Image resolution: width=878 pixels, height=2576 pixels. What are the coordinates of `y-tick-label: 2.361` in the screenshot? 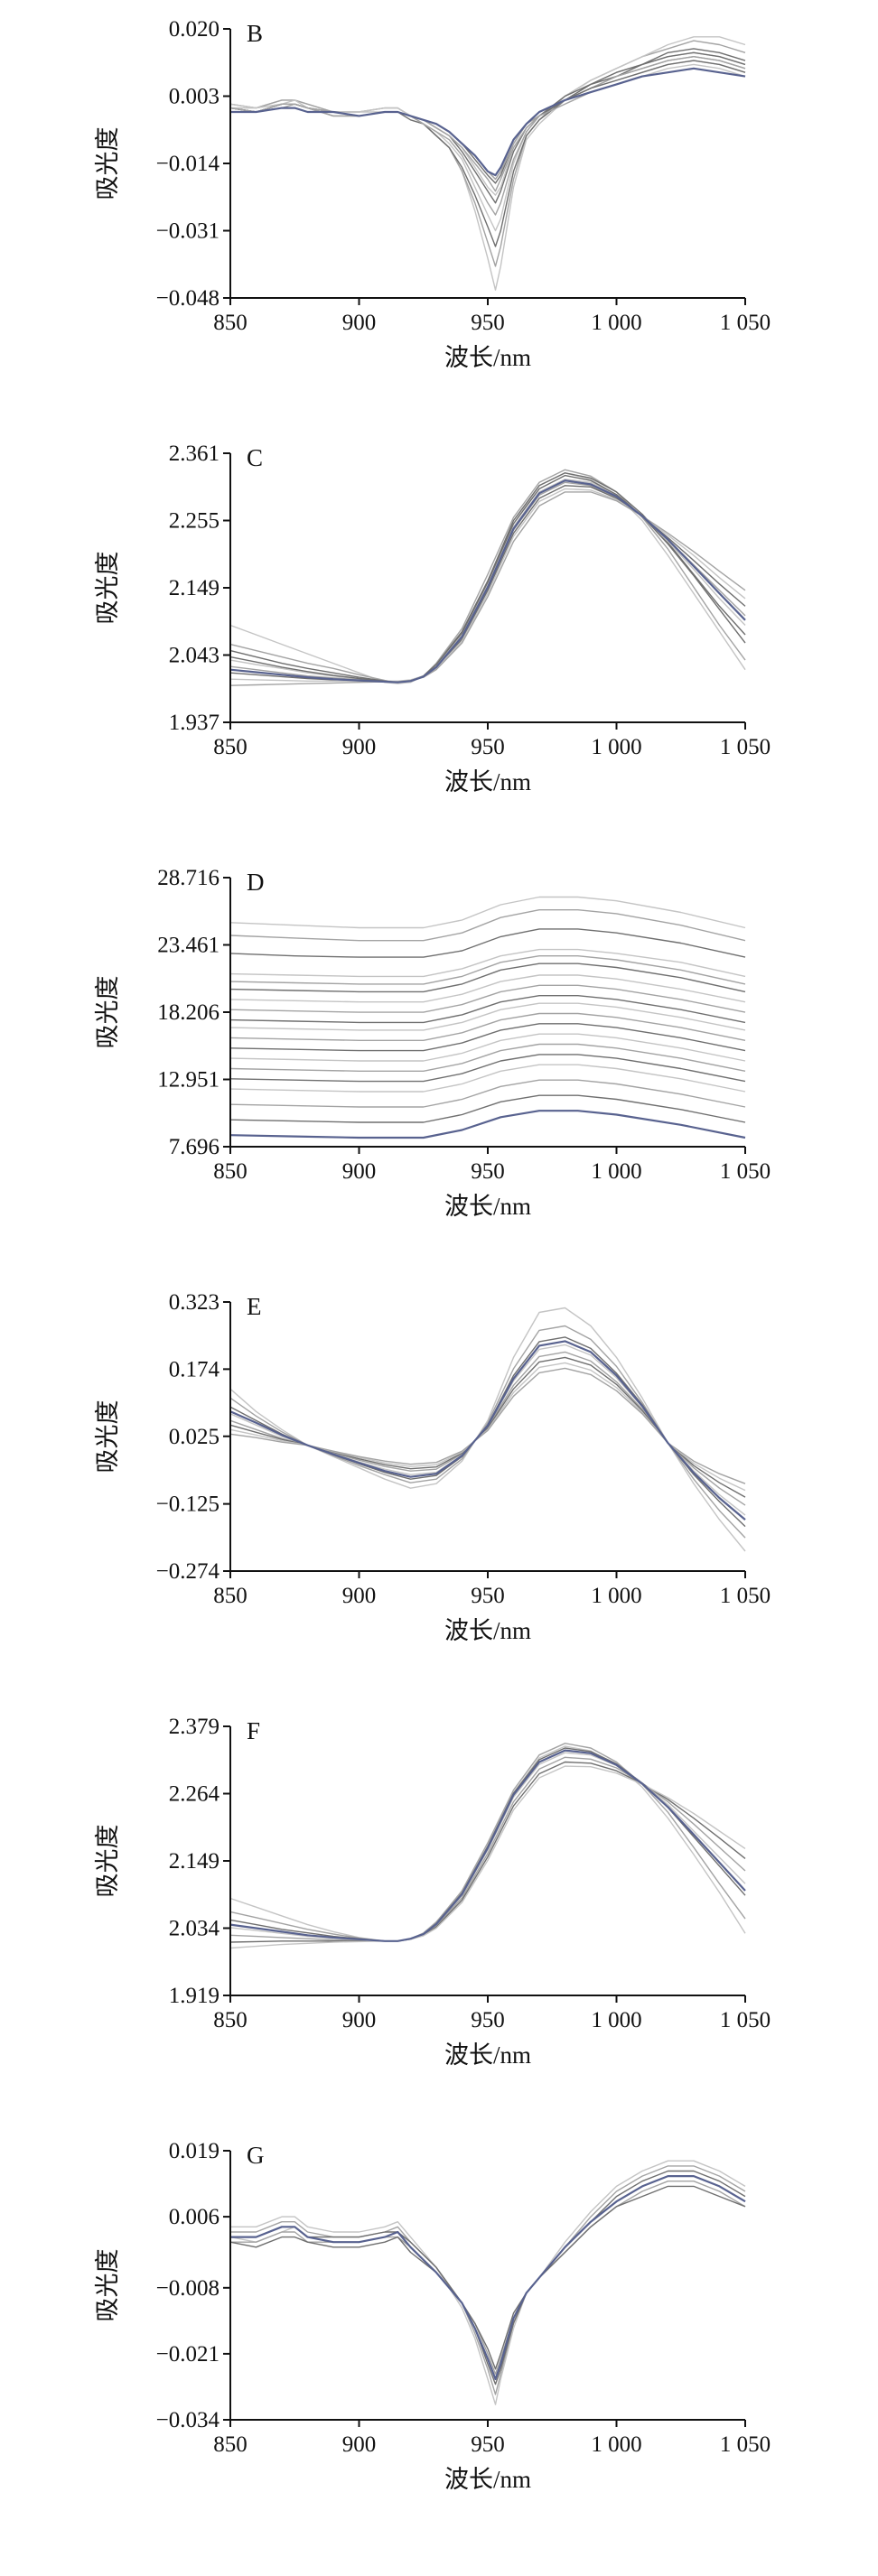 It's located at (194, 454).